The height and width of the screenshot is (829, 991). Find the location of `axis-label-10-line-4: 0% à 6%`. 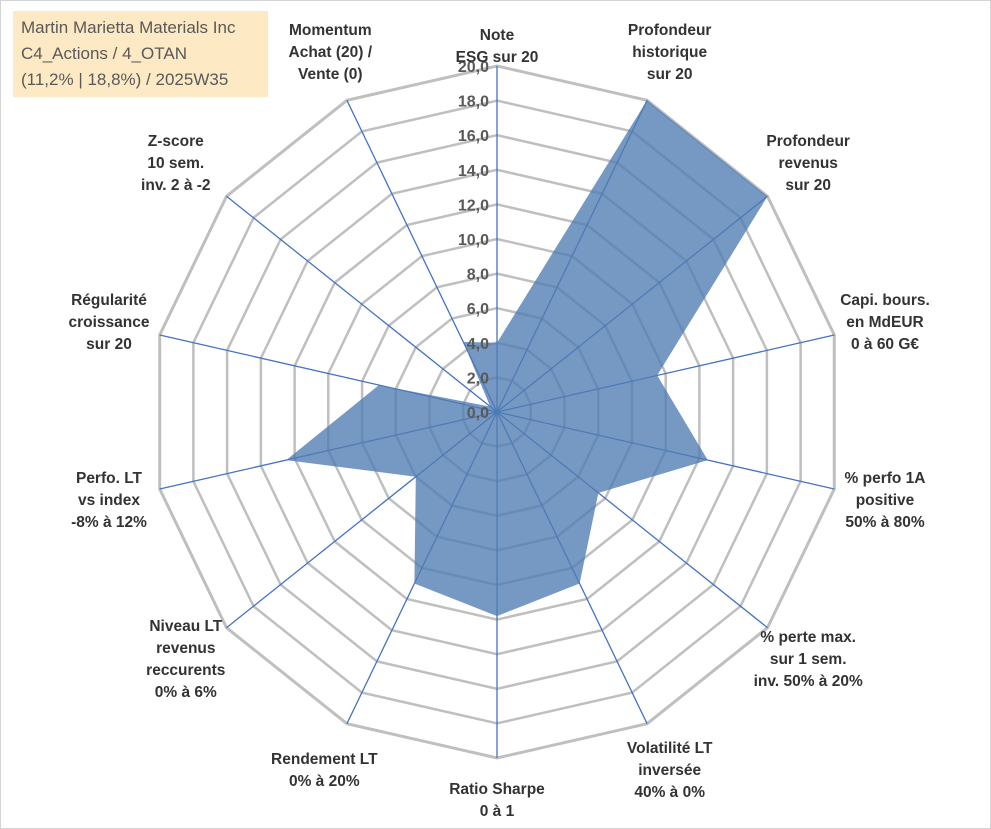

axis-label-10-line-4: 0% à 6% is located at coordinates (185, 693).